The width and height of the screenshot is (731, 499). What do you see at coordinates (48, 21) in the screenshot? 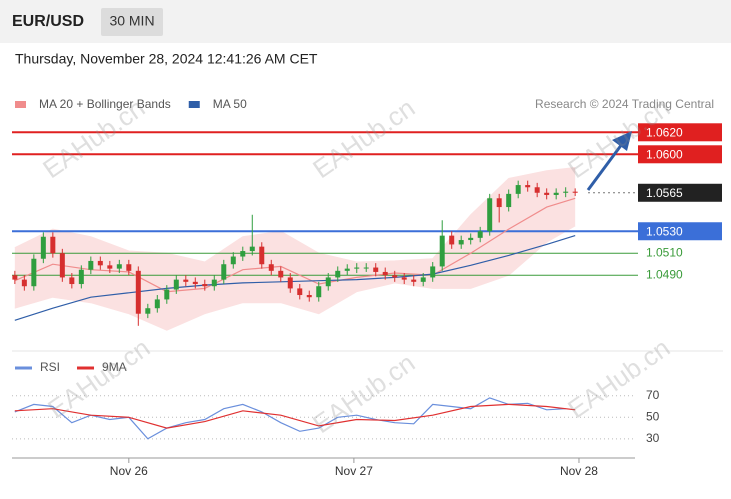
I see `symbol: EUR/USD` at bounding box center [48, 21].